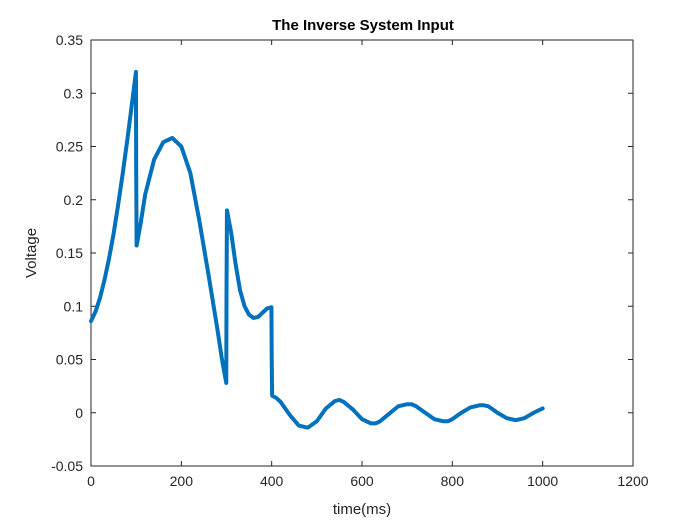  Describe the element at coordinates (453, 481) in the screenshot. I see `x-tick-label: 800` at that location.